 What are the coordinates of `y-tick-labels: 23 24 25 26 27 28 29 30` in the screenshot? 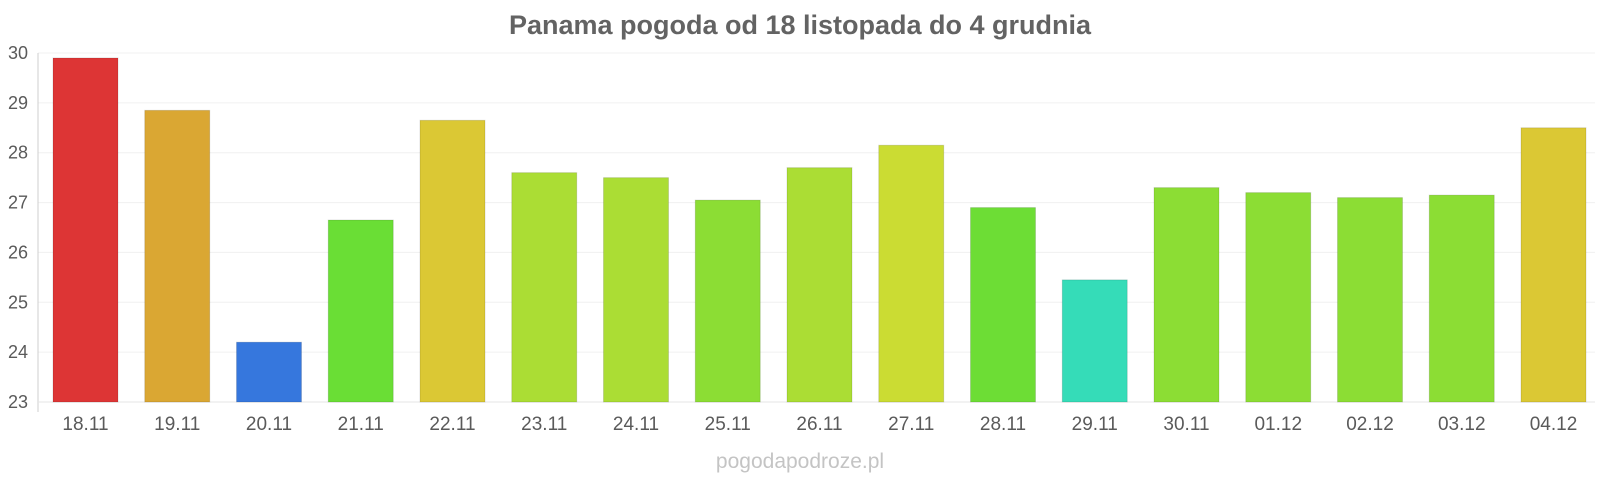 It's located at (18, 227).